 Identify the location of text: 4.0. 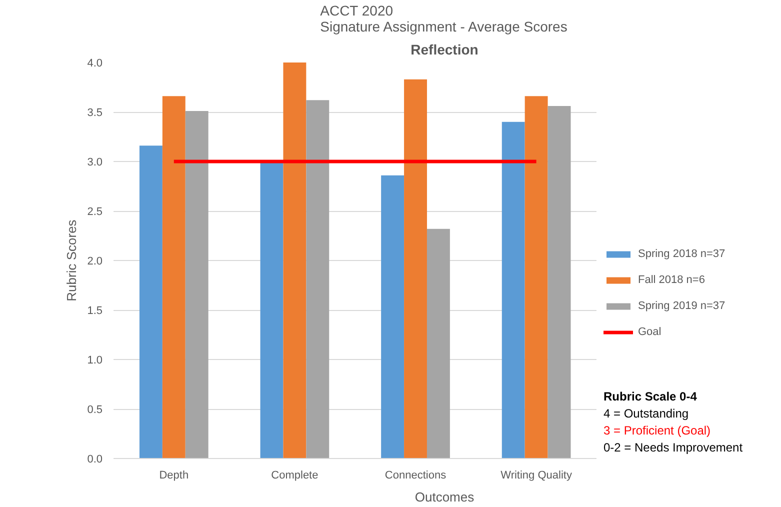
(95, 64).